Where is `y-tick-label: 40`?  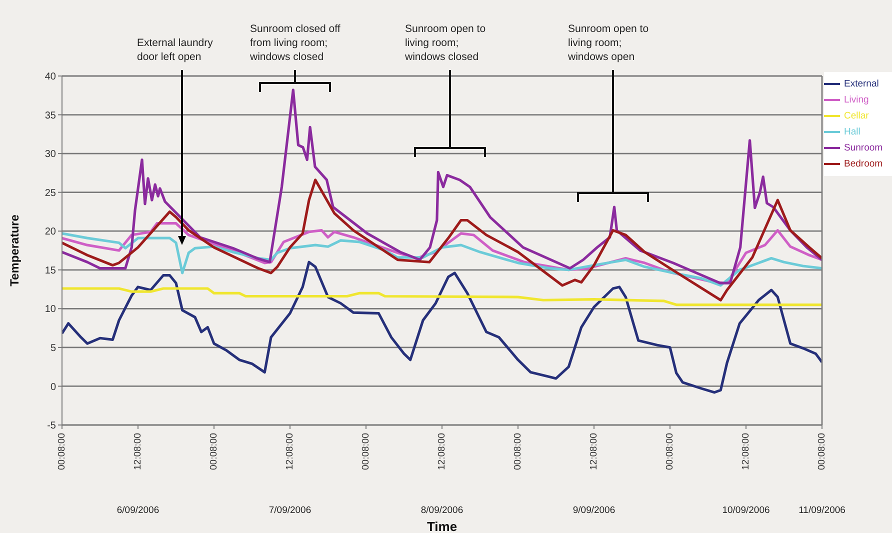
y-tick-label: 40 is located at coordinates (50, 77).